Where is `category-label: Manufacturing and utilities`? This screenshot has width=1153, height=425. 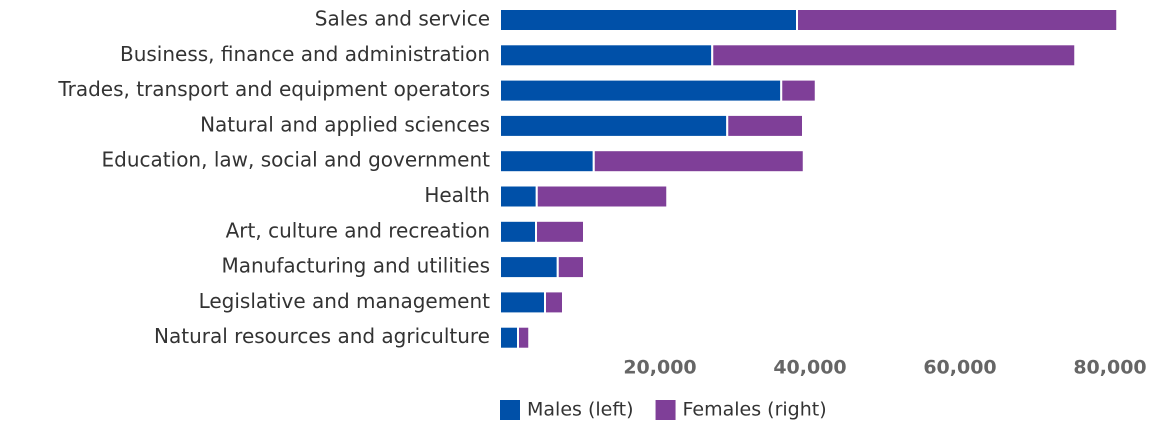 category-label: Manufacturing and utilities is located at coordinates (356, 266).